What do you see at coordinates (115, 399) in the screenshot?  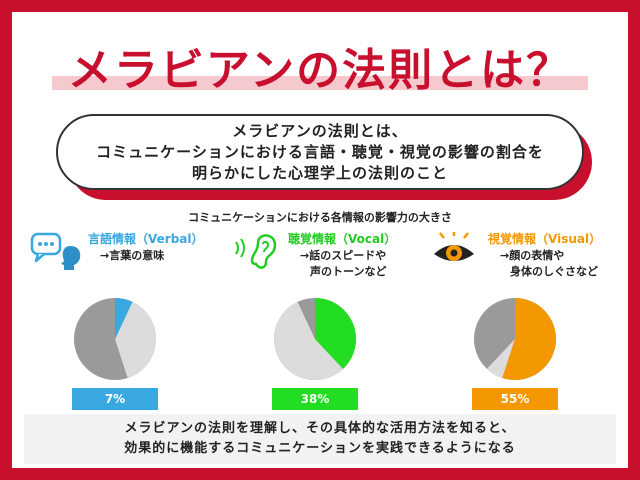 I see `verbal-percent-label: 7%` at bounding box center [115, 399].